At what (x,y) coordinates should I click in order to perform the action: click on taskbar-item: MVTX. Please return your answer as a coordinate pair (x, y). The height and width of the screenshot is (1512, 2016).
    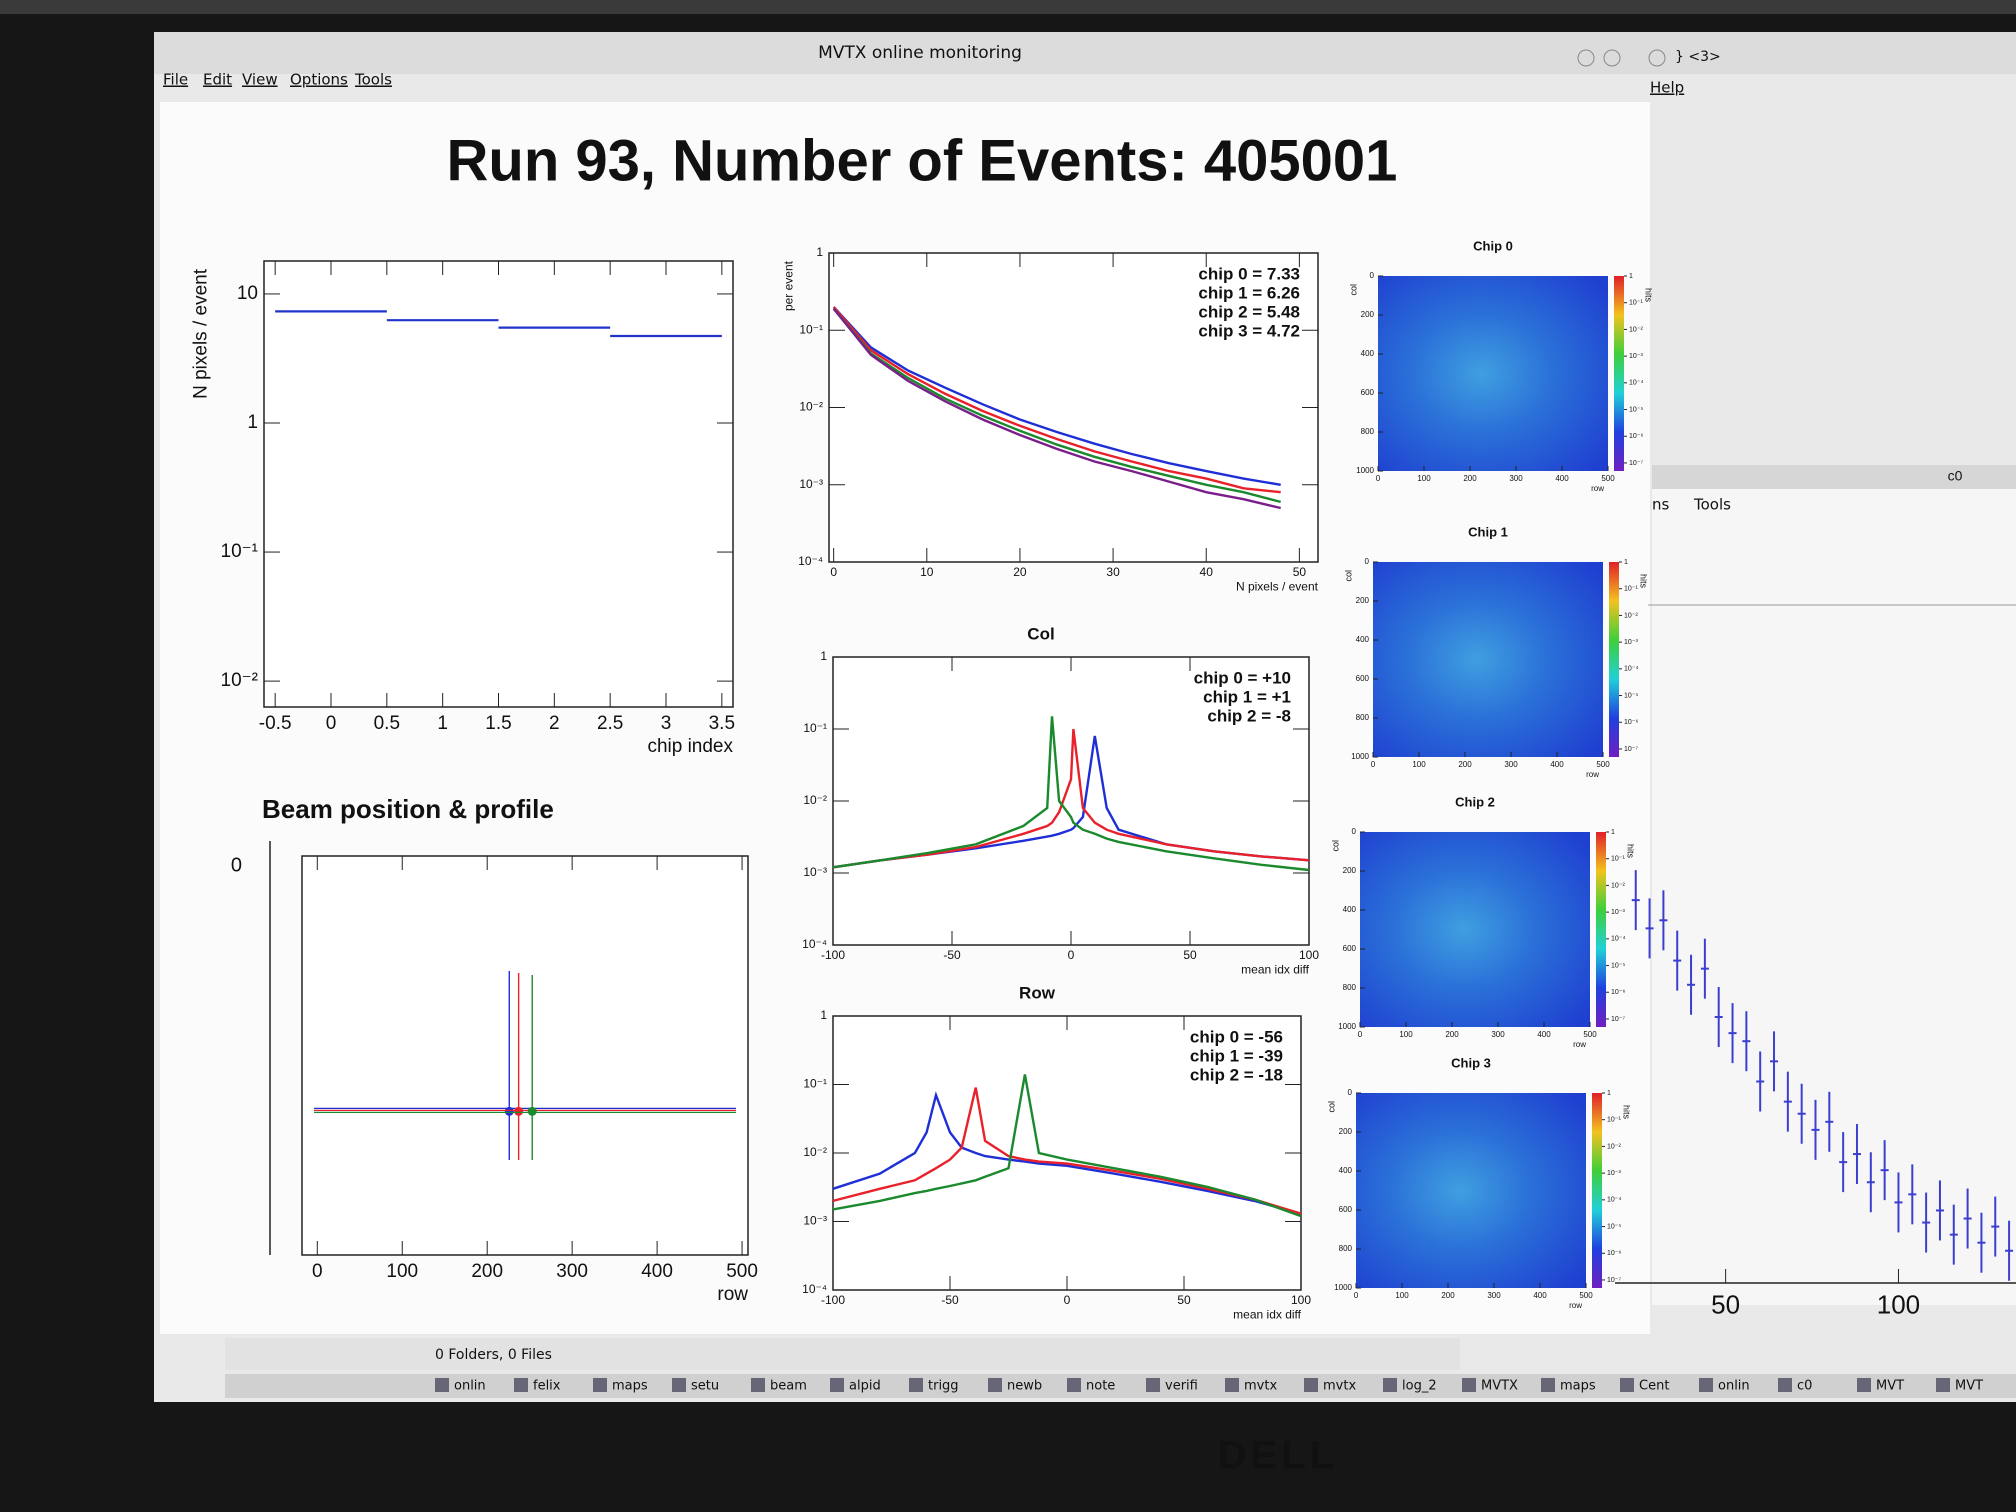
    Looking at the image, I should click on (1499, 1386).